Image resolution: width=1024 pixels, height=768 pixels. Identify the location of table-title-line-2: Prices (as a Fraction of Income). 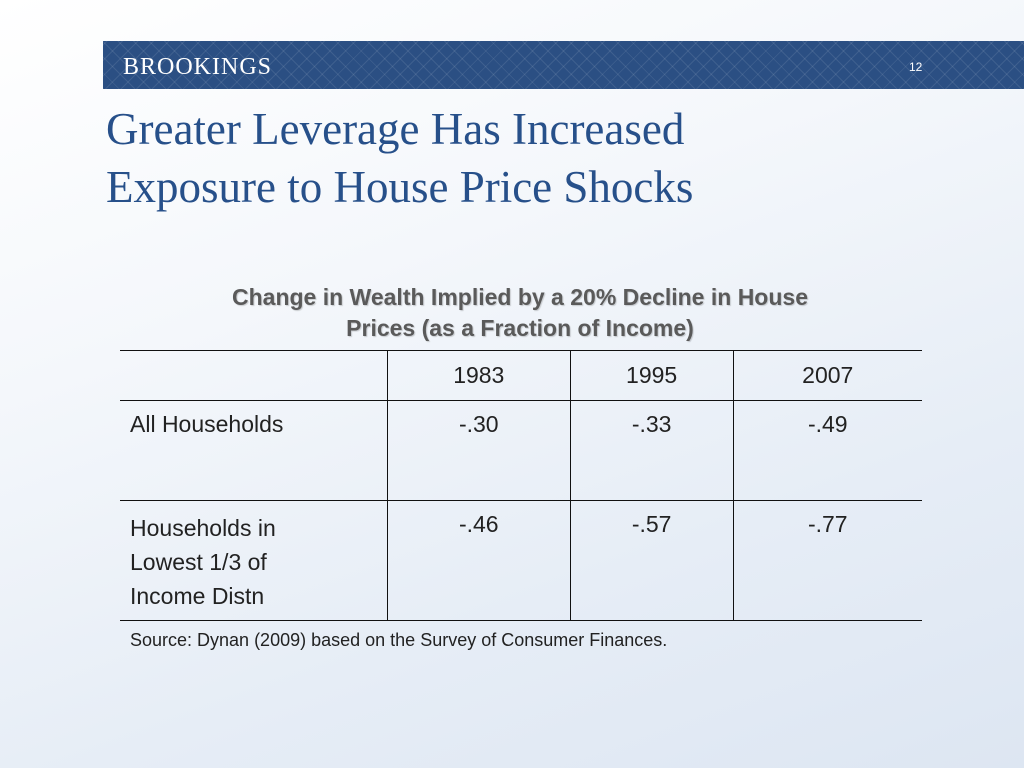
(520, 328).